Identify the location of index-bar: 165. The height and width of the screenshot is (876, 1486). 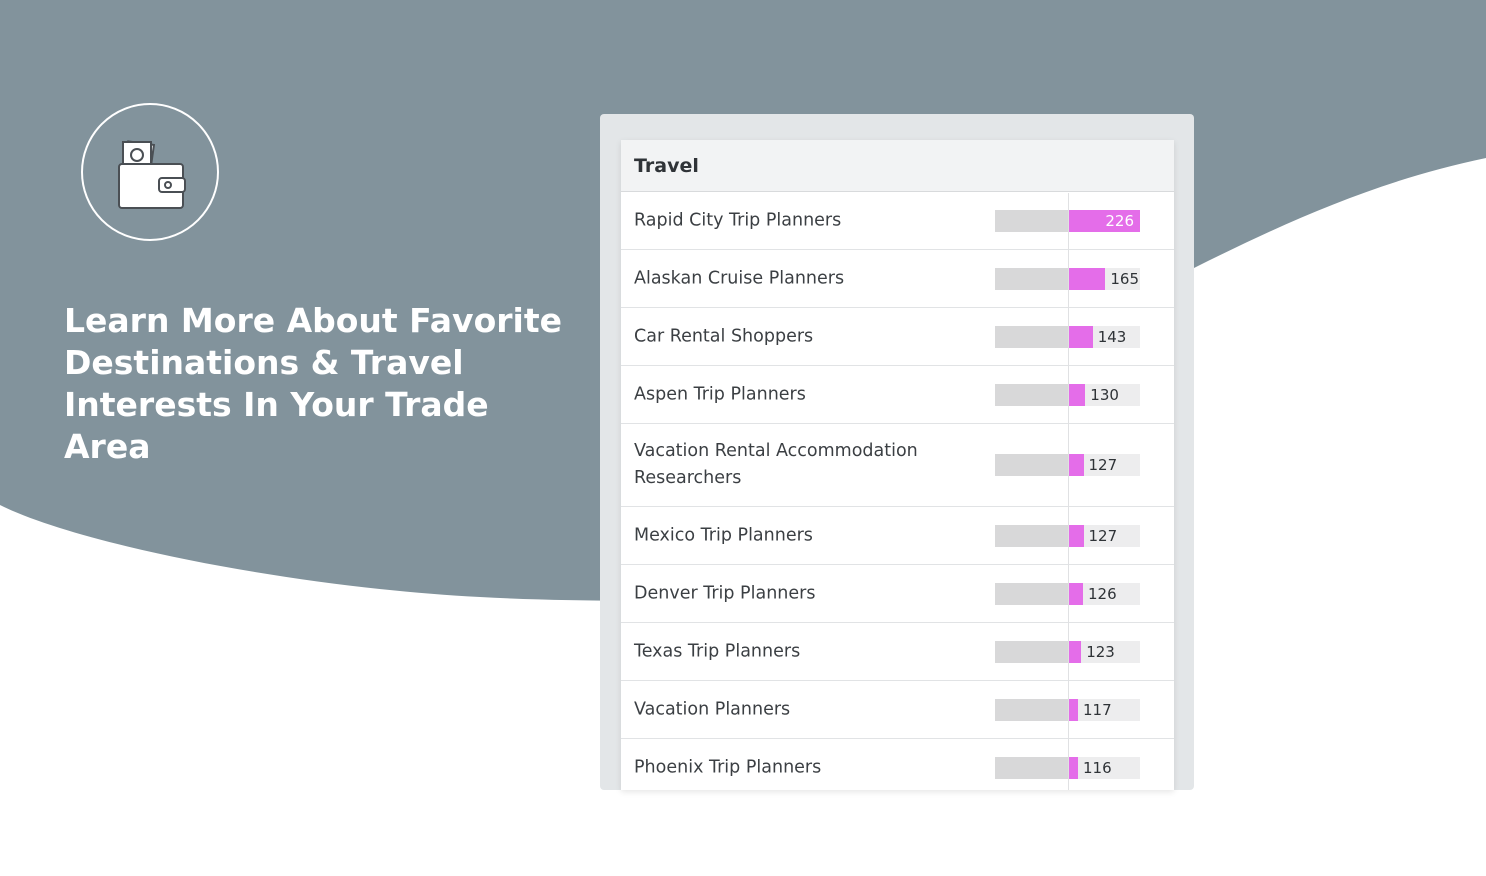
(1067, 278).